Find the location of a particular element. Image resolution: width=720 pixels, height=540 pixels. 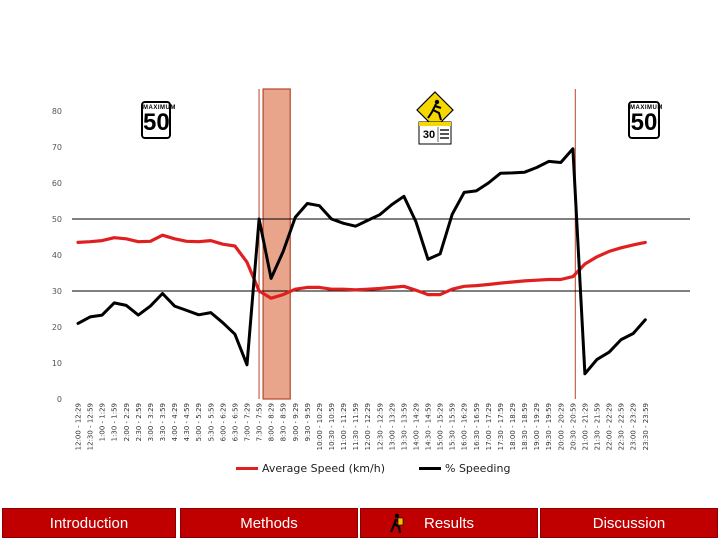

x-tick-label: 14:00 - 14:29 is located at coordinates (416, 426).